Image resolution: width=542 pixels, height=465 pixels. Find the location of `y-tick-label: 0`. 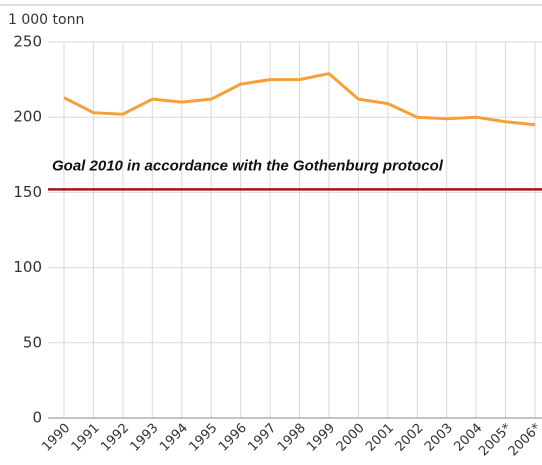

y-tick-label: 0 is located at coordinates (37, 418).